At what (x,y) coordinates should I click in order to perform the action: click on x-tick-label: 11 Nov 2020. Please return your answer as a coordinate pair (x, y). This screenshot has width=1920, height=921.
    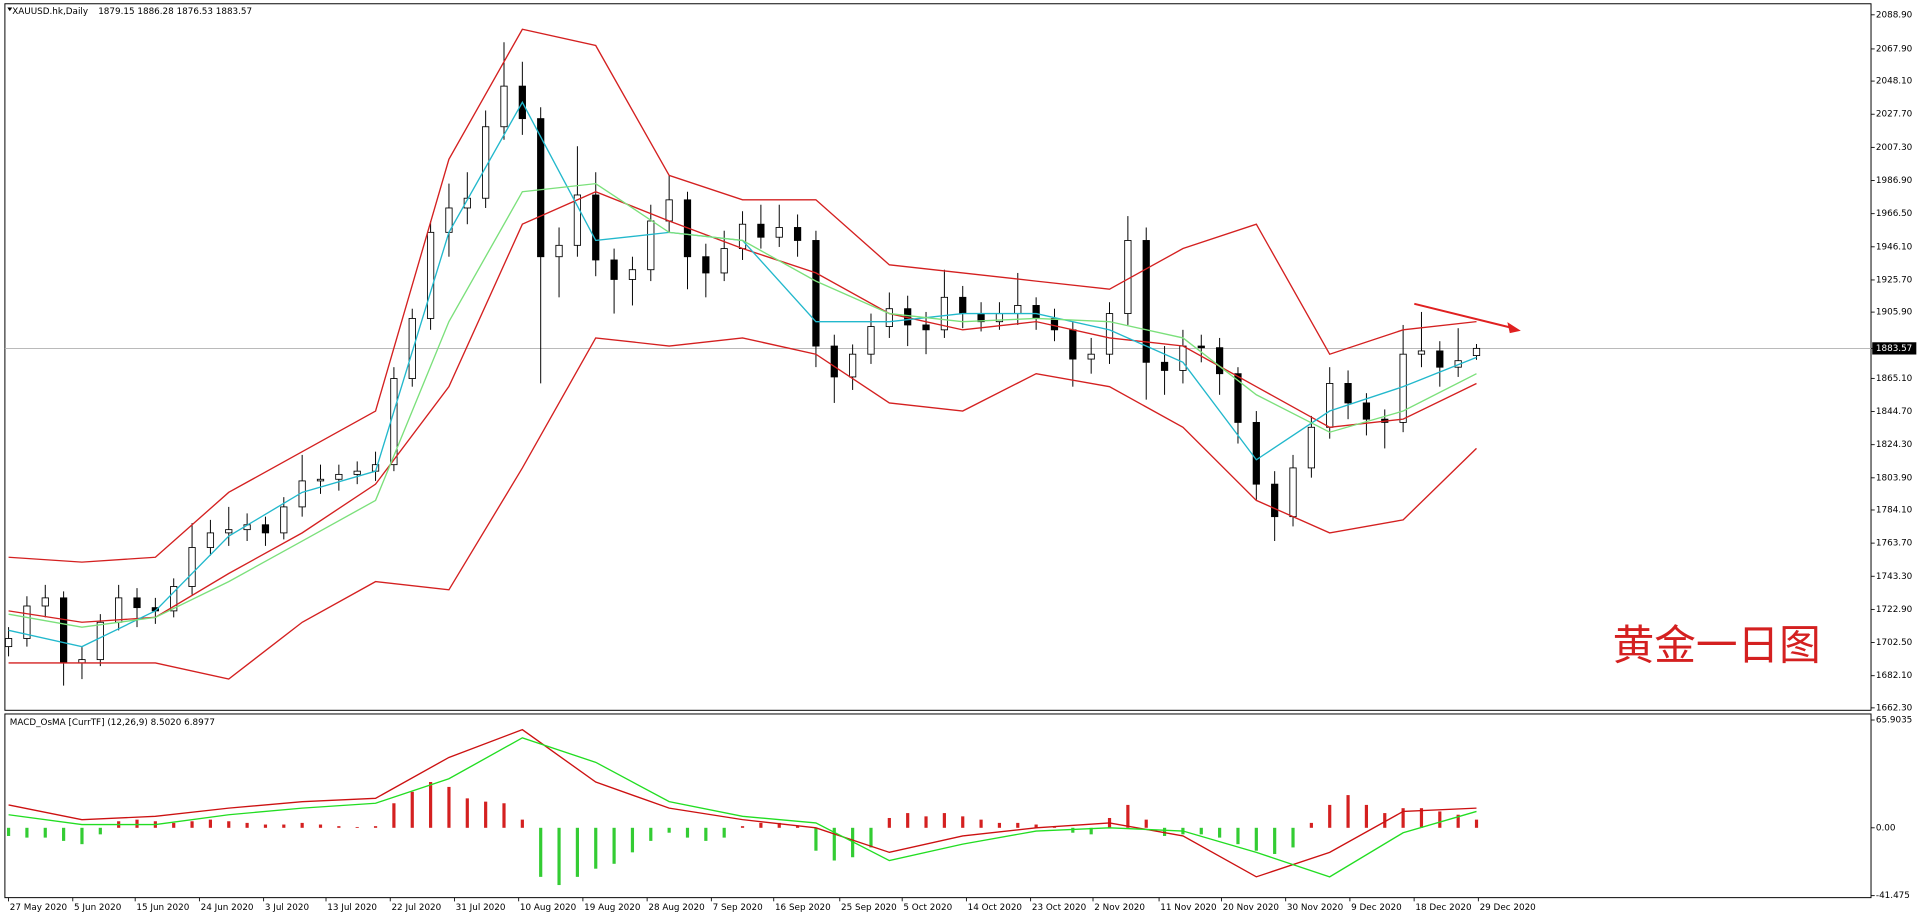
    Looking at the image, I should click on (1188, 908).